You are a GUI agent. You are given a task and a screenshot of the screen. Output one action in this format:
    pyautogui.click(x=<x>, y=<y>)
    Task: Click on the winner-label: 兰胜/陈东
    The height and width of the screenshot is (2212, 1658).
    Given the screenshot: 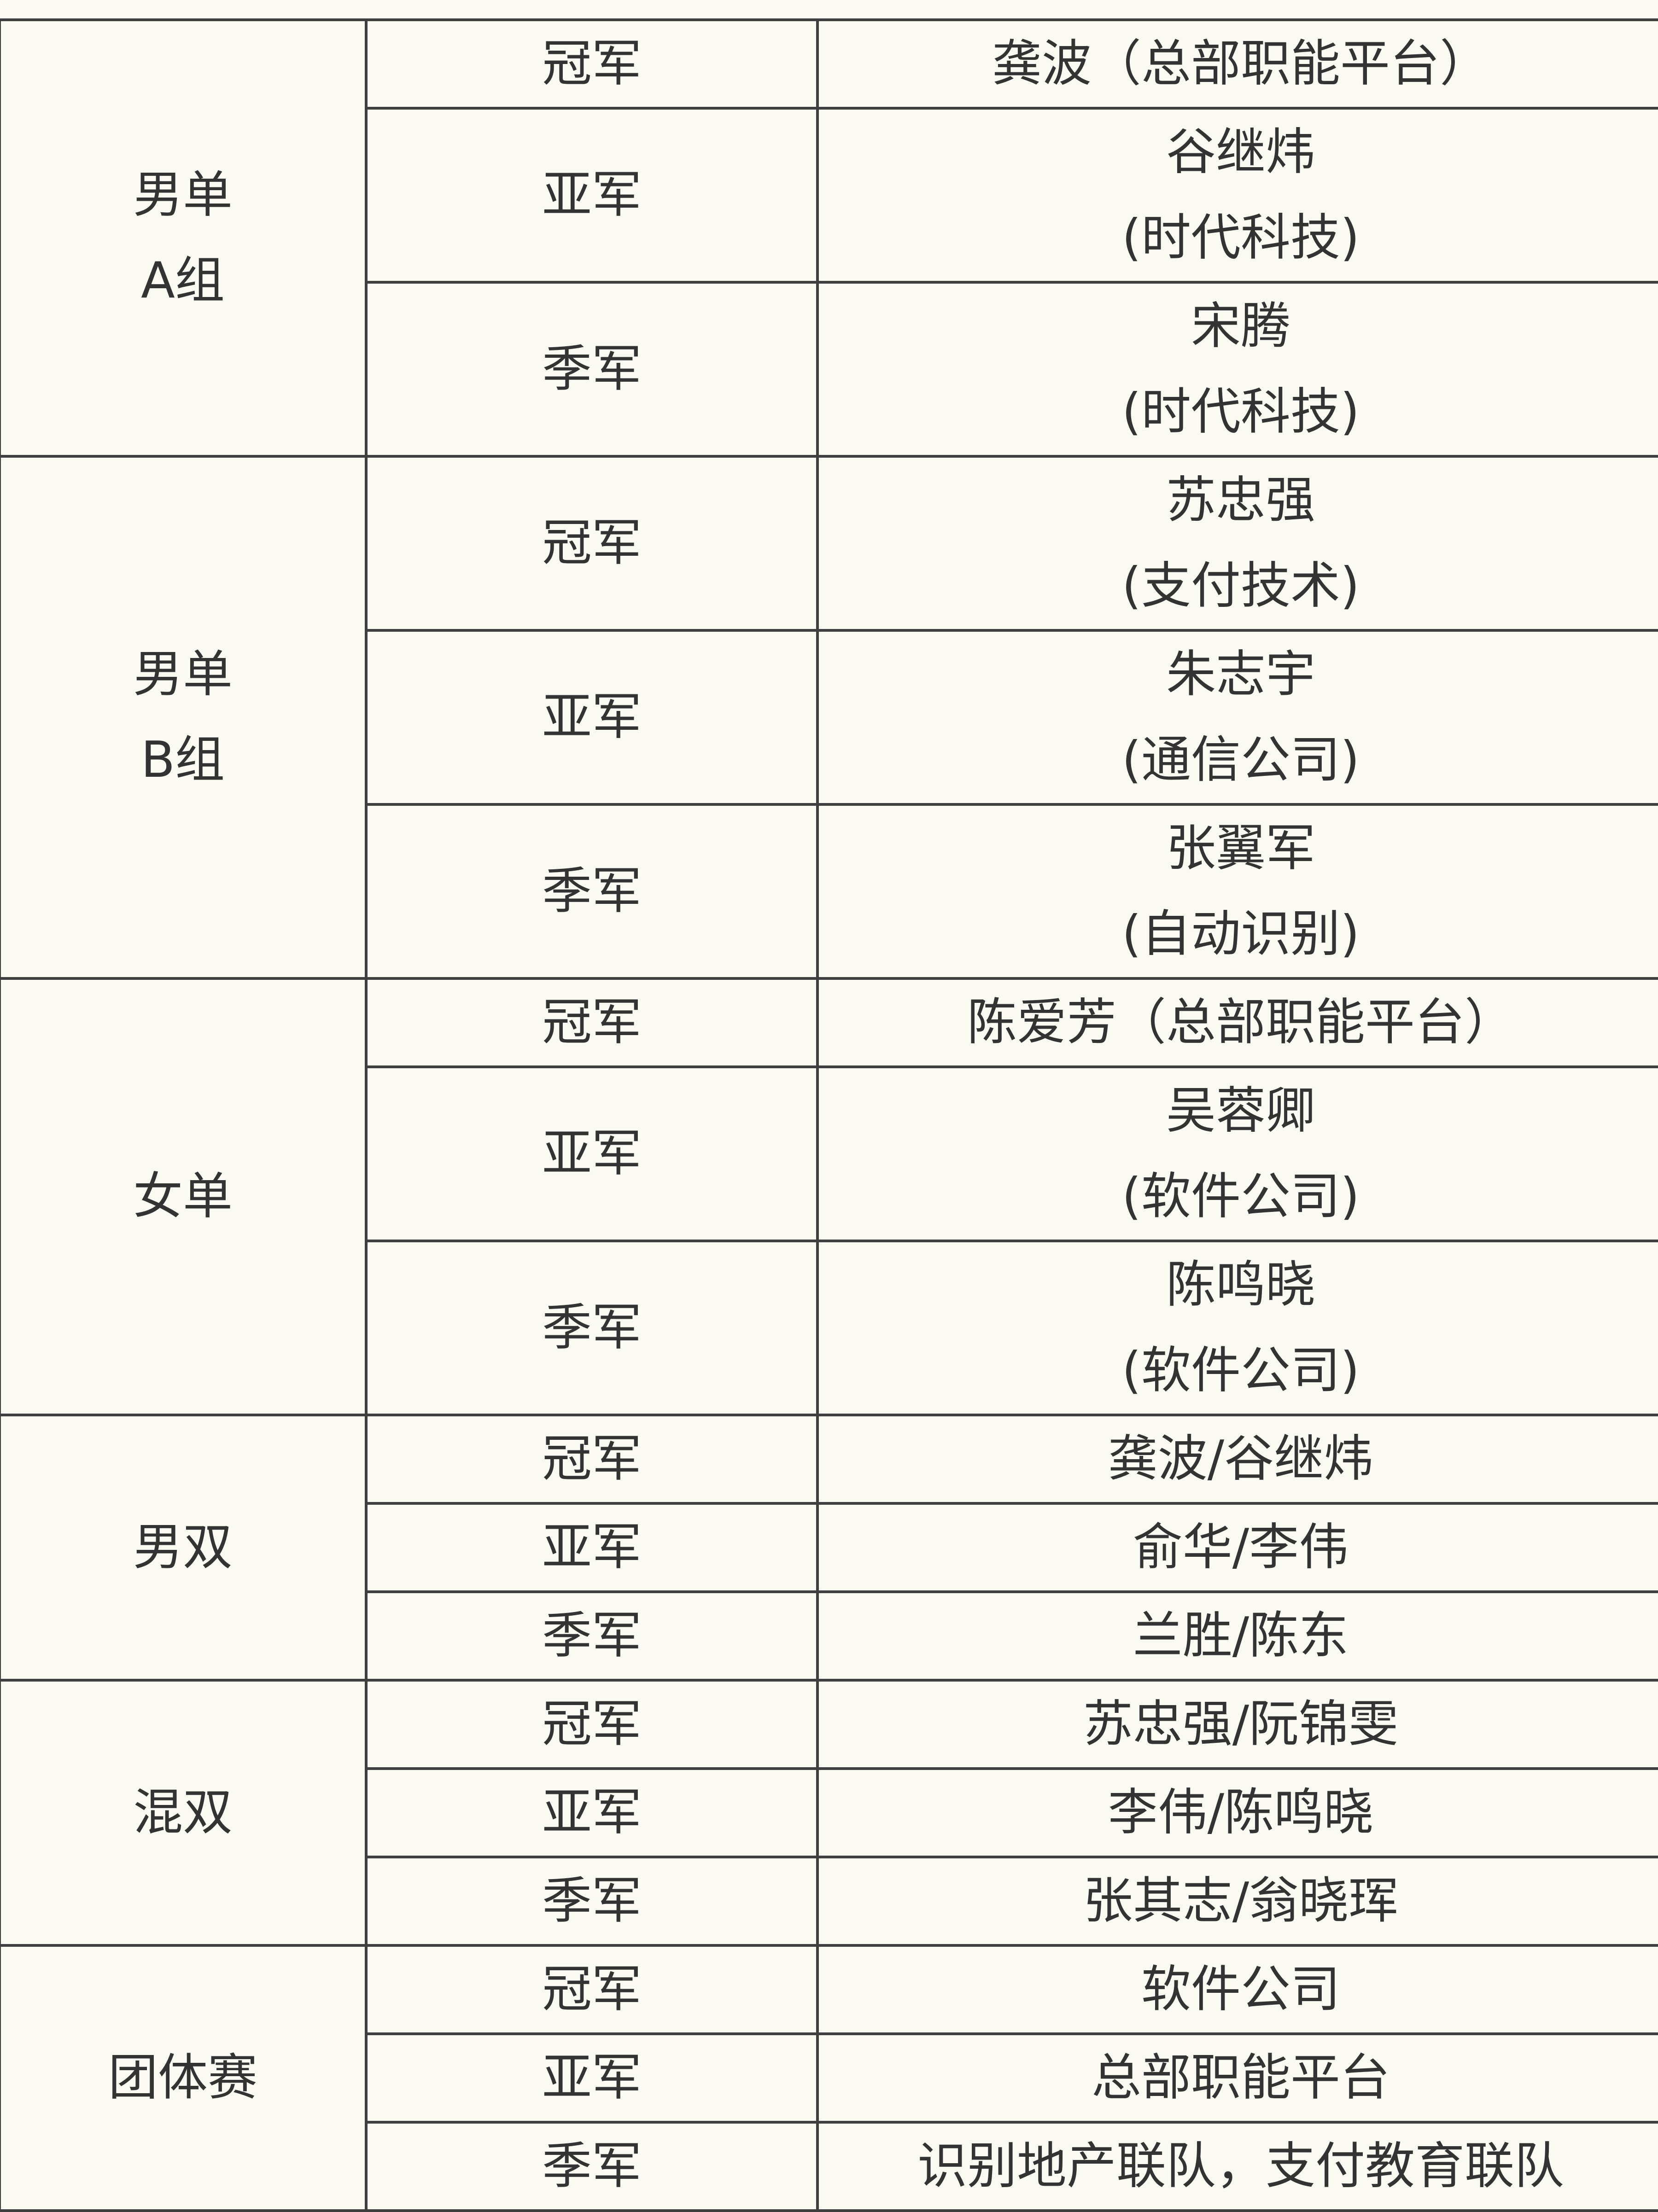 What is the action you would take?
    pyautogui.click(x=1241, y=1636)
    